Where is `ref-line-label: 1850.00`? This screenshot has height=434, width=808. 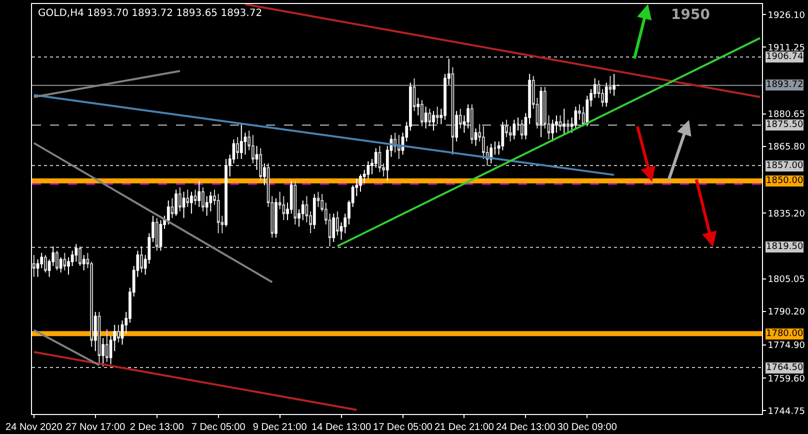 ref-line-label: 1850.00 is located at coordinates (785, 181).